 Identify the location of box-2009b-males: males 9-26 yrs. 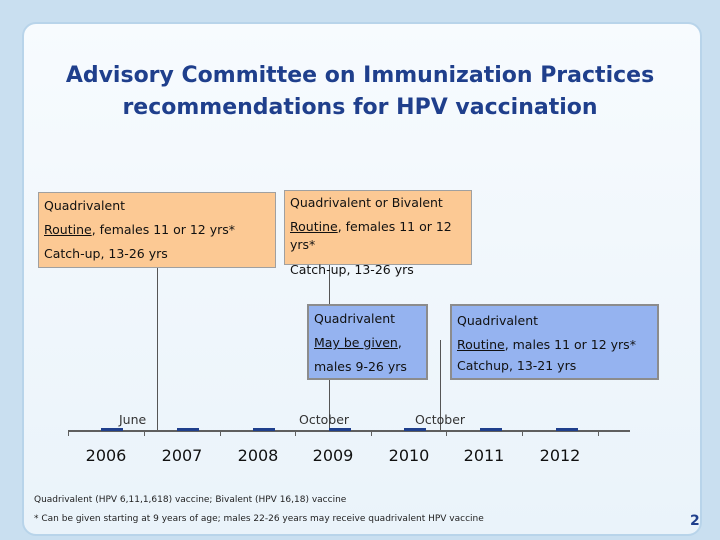
(360, 366).